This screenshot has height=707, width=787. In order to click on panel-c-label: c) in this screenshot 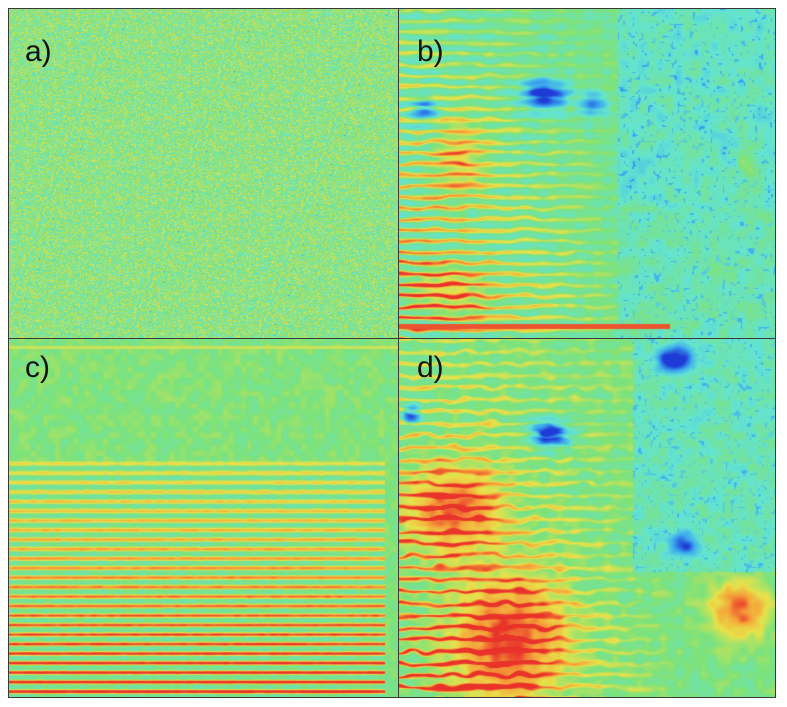, I will do `click(37, 367)`.